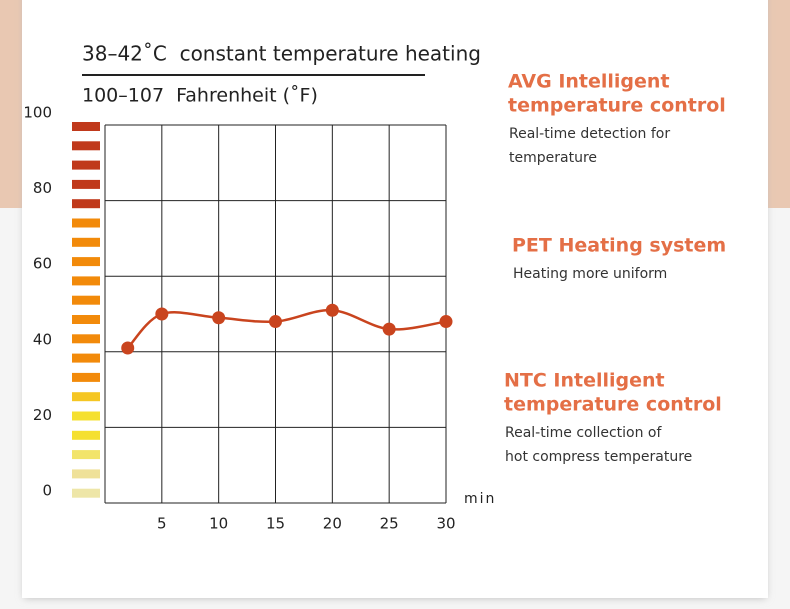 The image size is (790, 609). Describe the element at coordinates (583, 433) in the screenshot. I see `feature-text: Real-time collection of` at that location.